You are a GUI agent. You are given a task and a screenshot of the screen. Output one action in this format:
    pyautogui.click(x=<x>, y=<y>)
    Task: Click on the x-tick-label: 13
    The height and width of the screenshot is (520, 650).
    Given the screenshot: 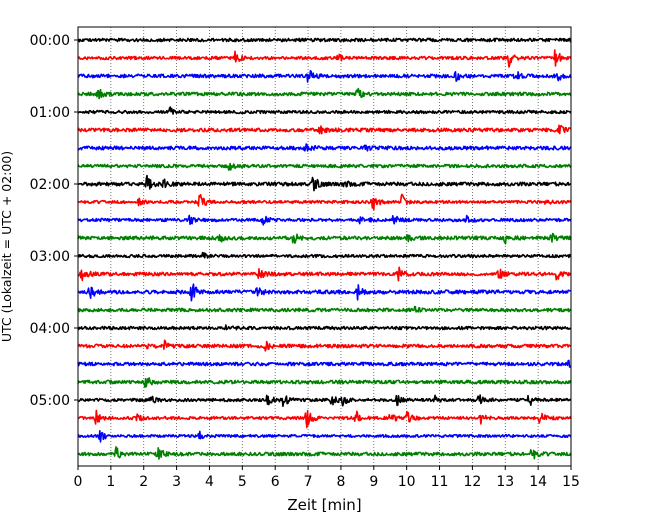 What is the action you would take?
    pyautogui.click(x=505, y=482)
    